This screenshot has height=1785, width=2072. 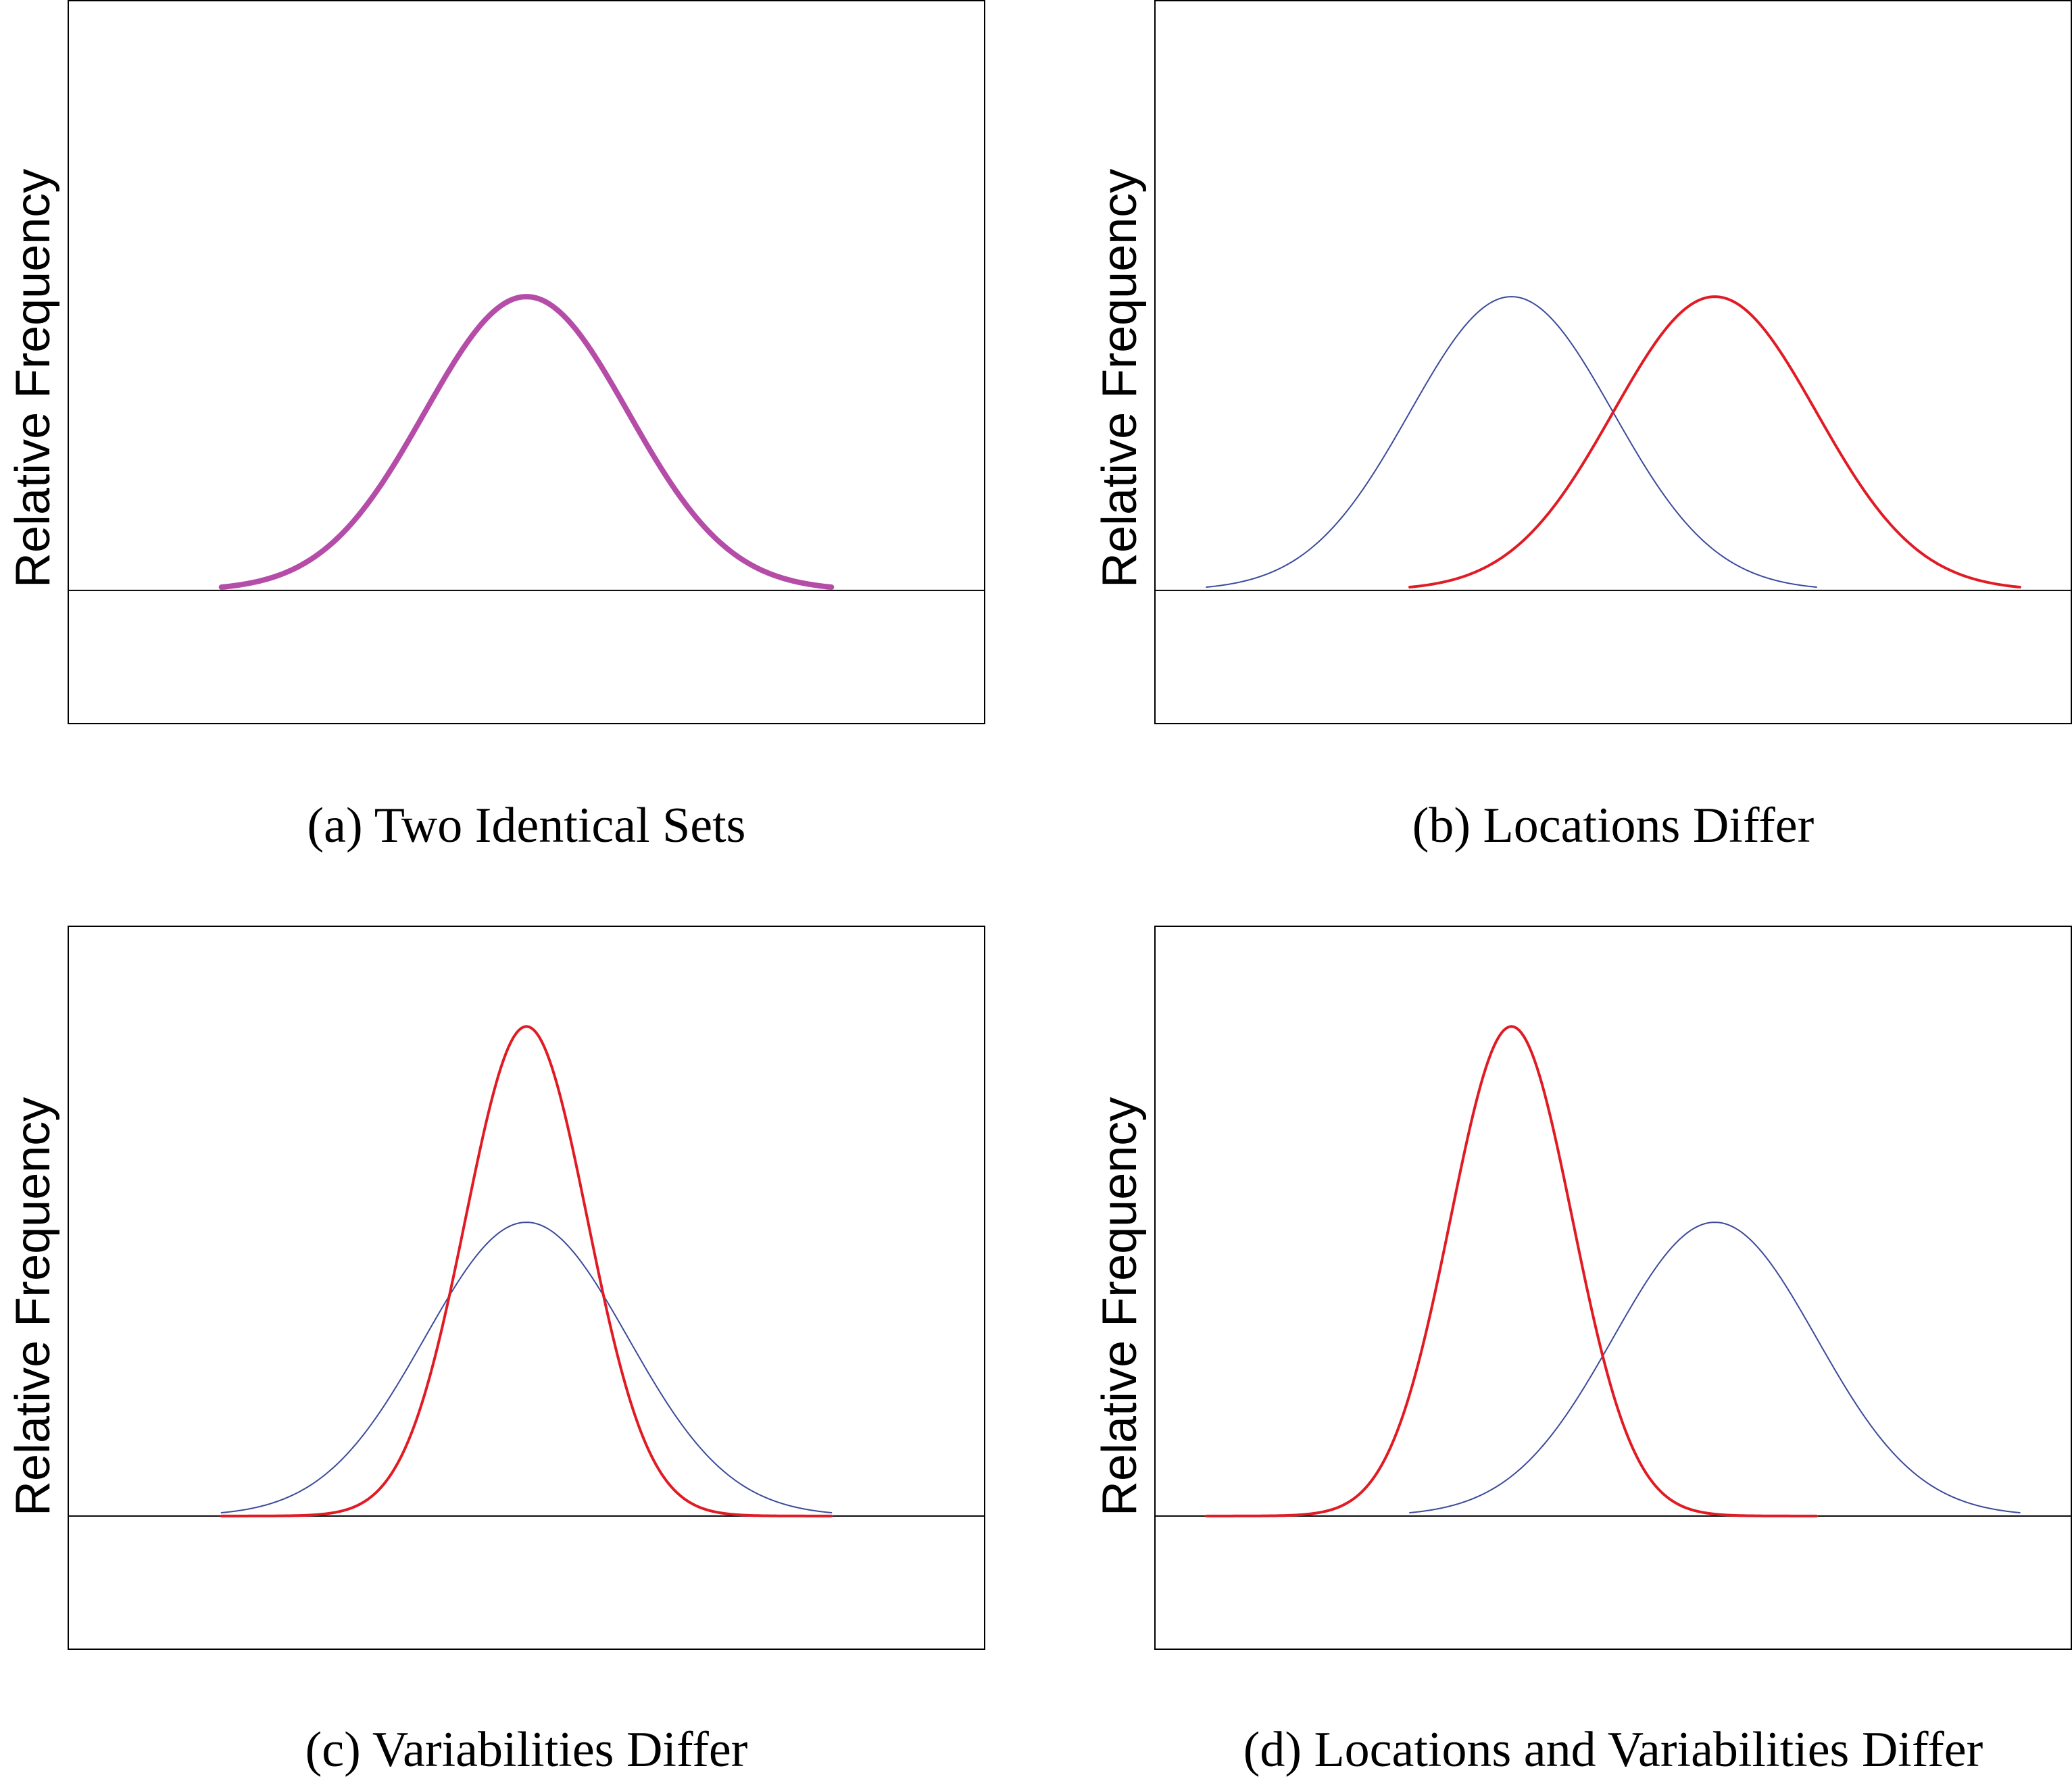 What do you see at coordinates (33, 378) in the screenshot?
I see `y-axis-label-a: Relative Frequency` at bounding box center [33, 378].